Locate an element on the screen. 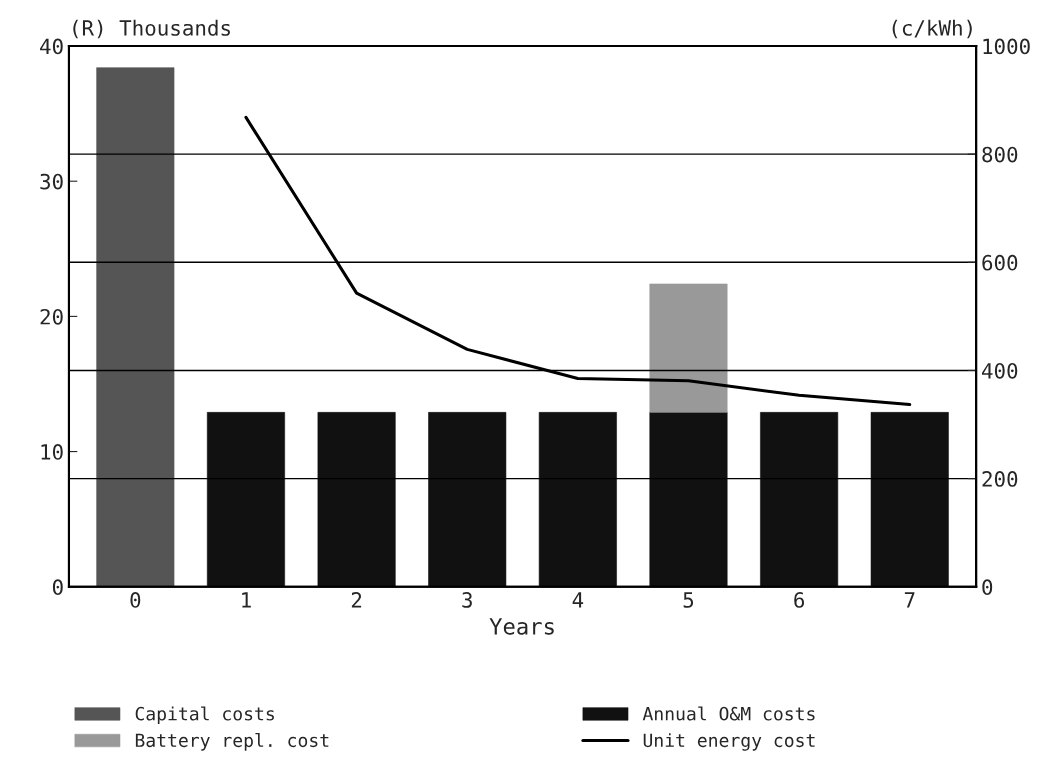 The image size is (1061, 767). y-tick-label: 0 is located at coordinates (57, 587).